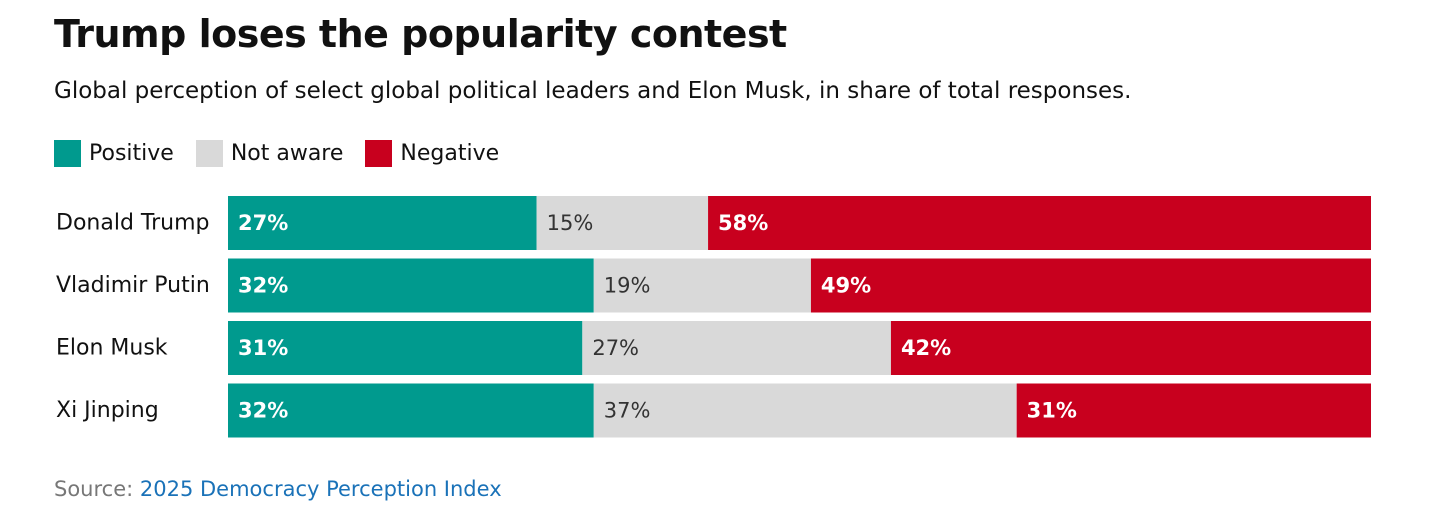 The image size is (1450, 508). Describe the element at coordinates (570, 223) in the screenshot. I see `data-label-not-aware-donald-trump: 15%` at that location.